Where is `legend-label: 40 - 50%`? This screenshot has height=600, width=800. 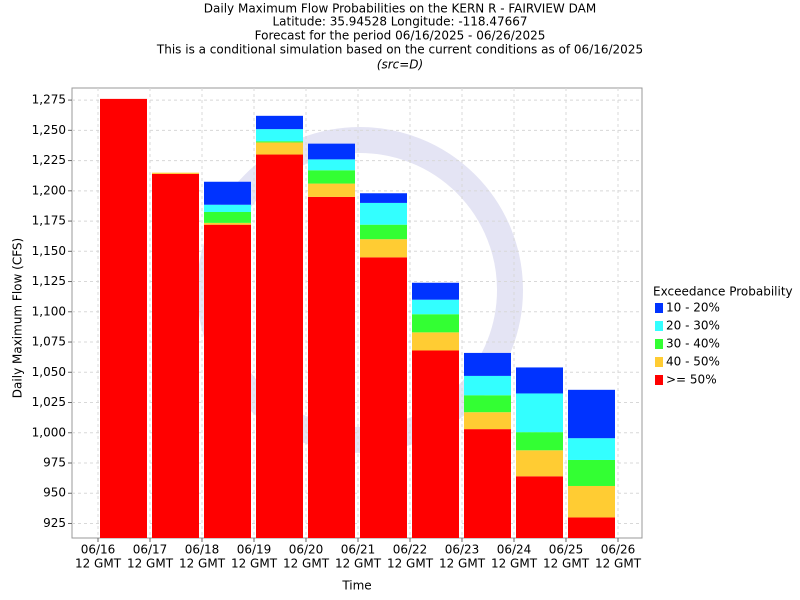 legend-label: 40 - 50% is located at coordinates (693, 362).